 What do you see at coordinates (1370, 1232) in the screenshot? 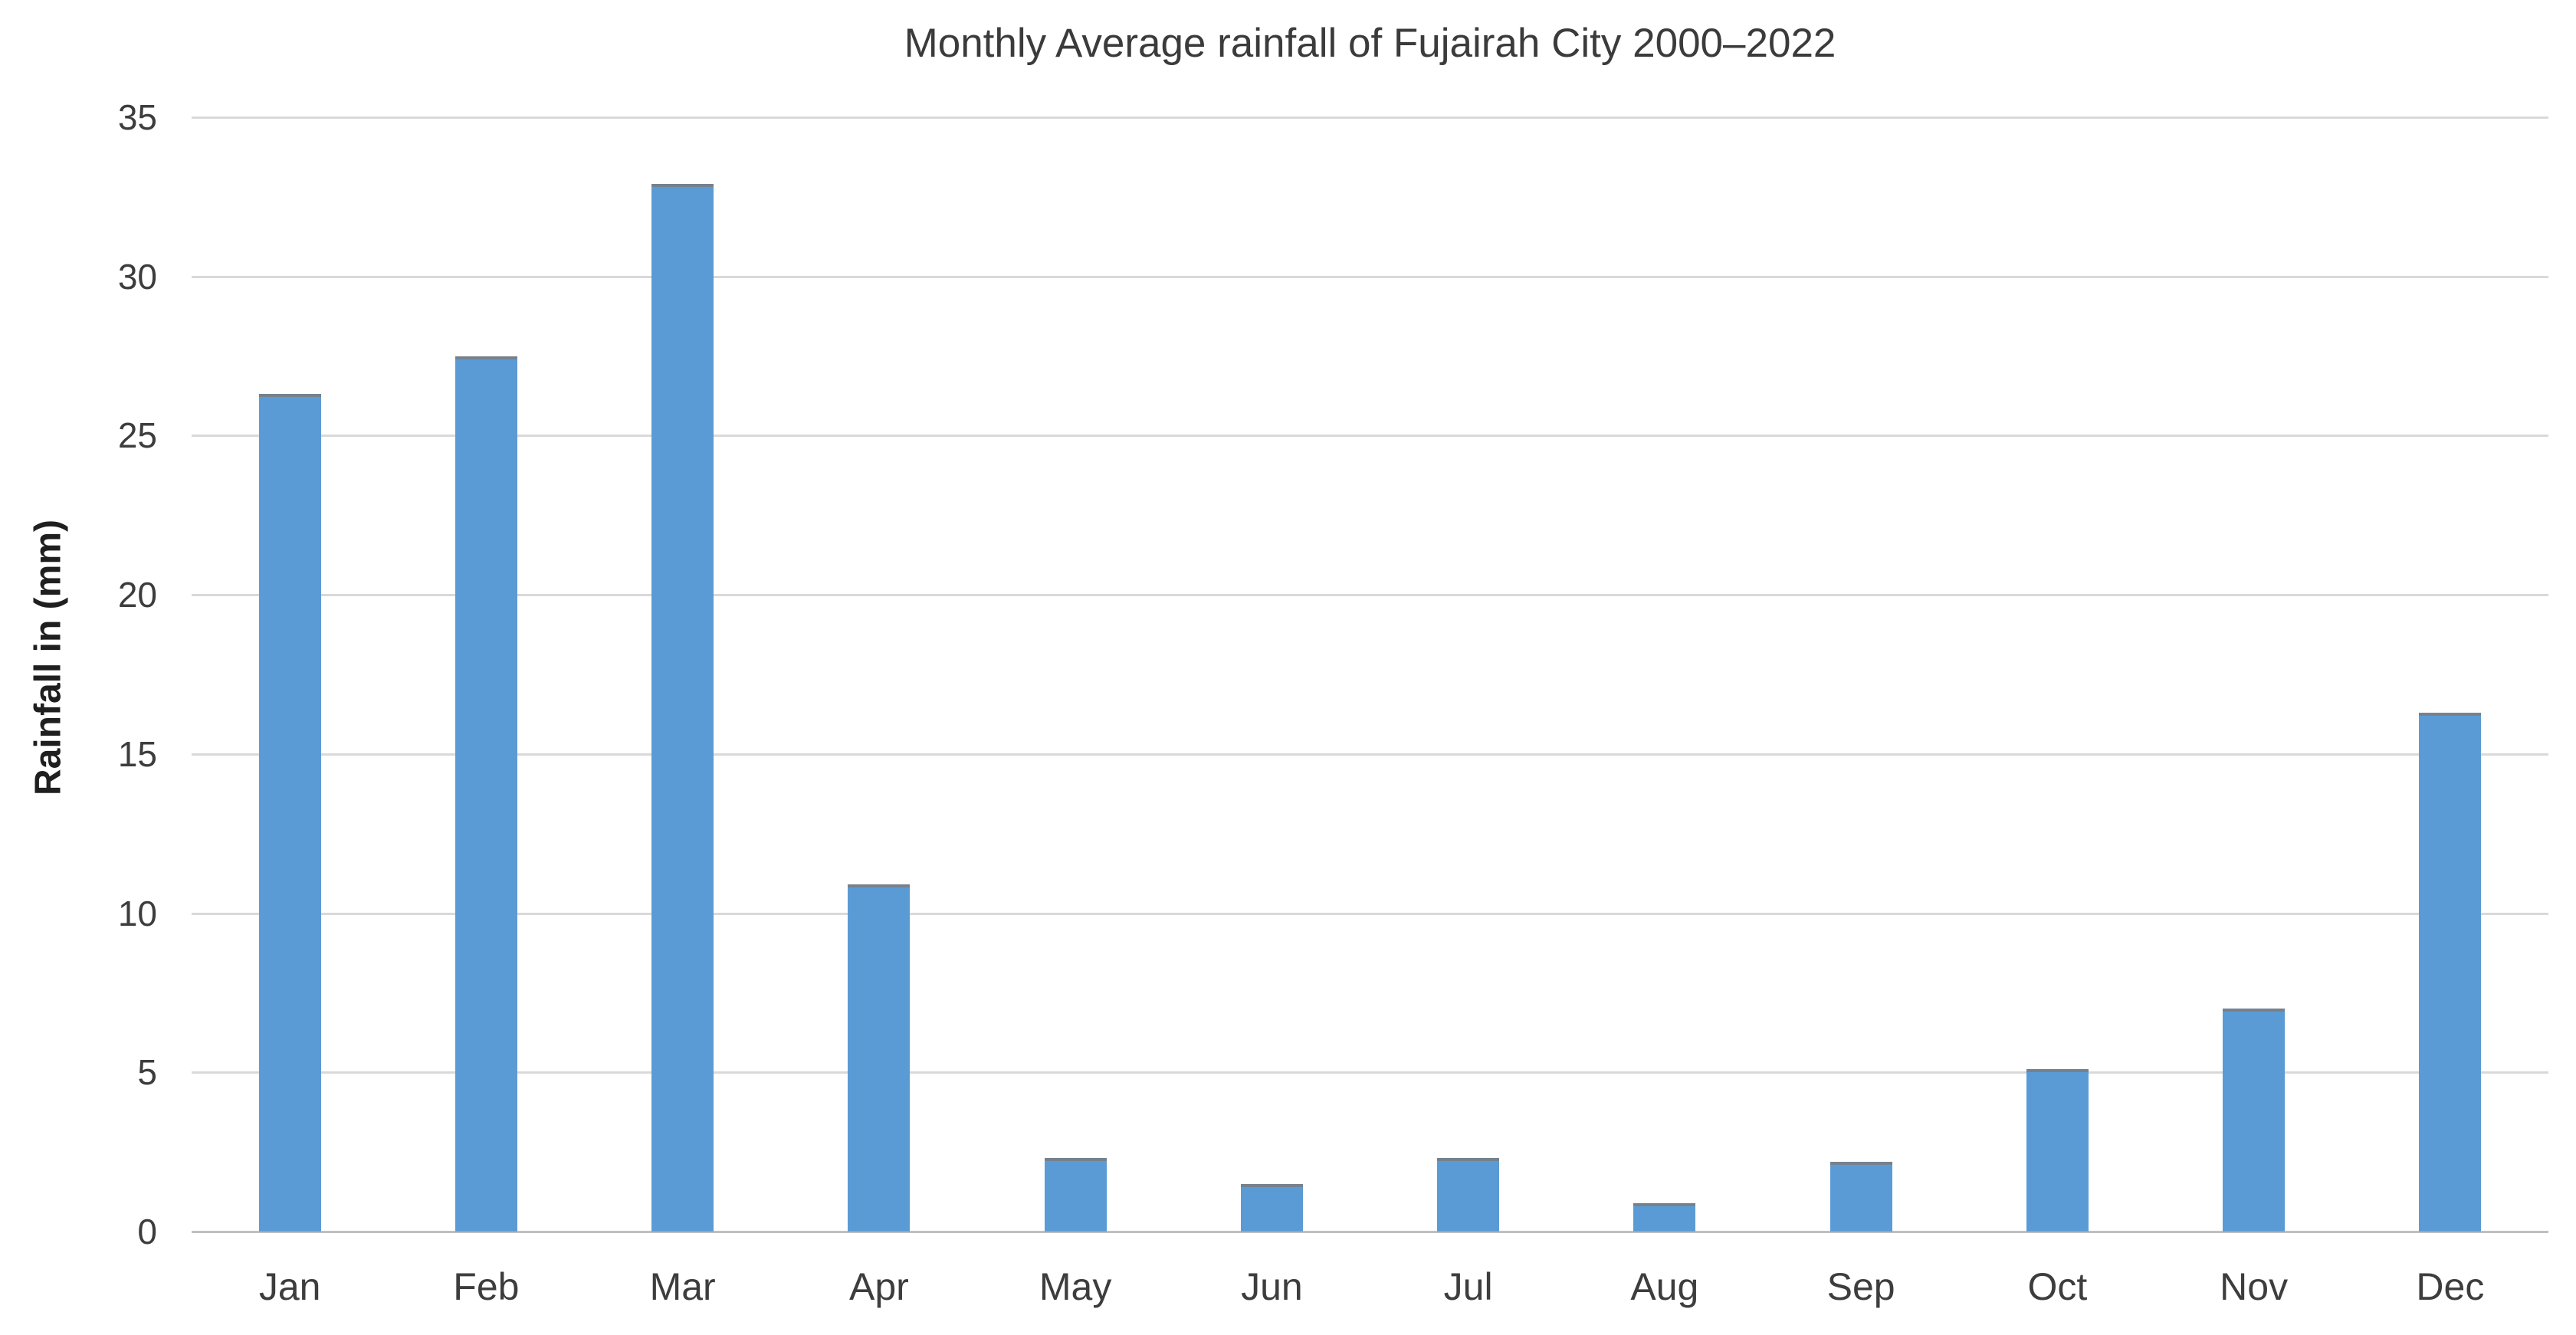
I see `x-axis-line` at bounding box center [1370, 1232].